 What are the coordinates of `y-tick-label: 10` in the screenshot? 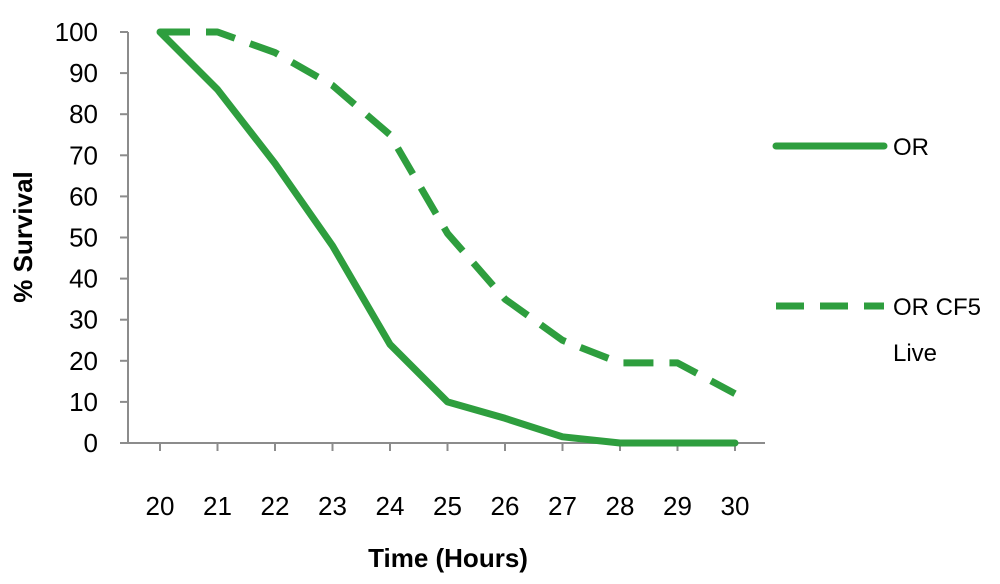 It's located at (83, 402).